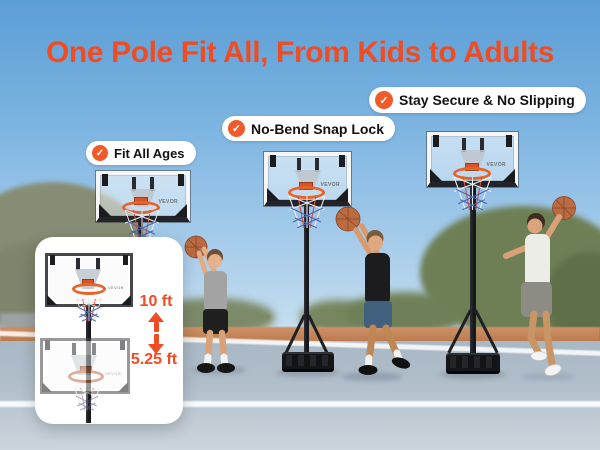 The height and width of the screenshot is (450, 600). Describe the element at coordinates (294, 335) in the screenshot. I see `hoop-medium-strut-left` at that location.